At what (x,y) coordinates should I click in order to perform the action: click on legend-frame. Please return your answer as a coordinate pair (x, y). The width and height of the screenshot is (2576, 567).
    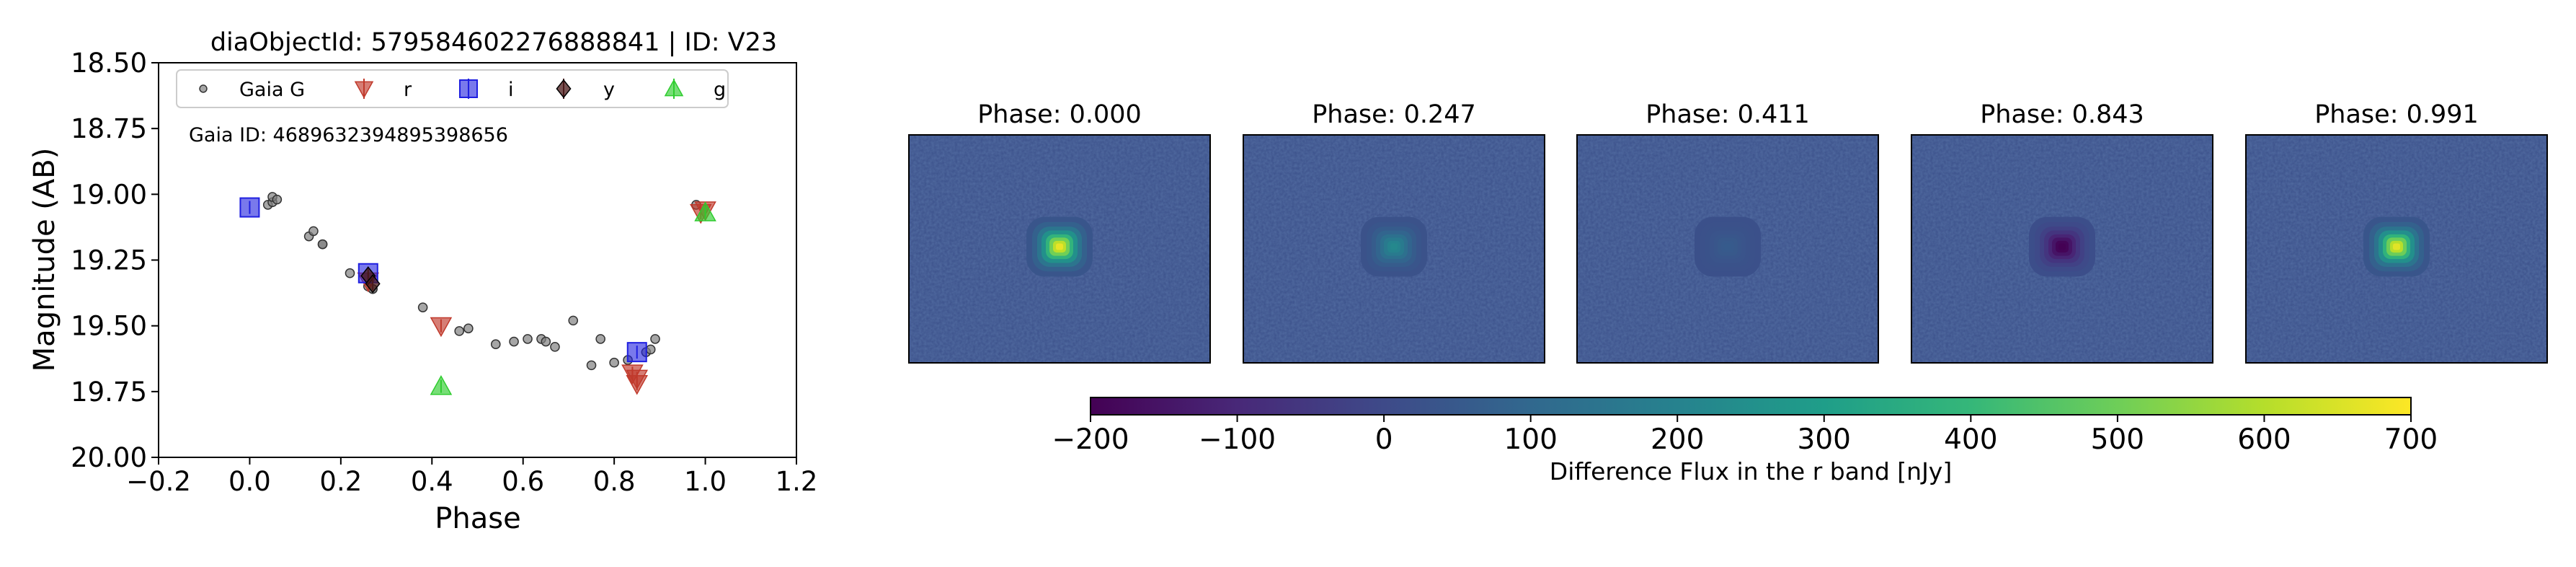
    Looking at the image, I should click on (452, 88).